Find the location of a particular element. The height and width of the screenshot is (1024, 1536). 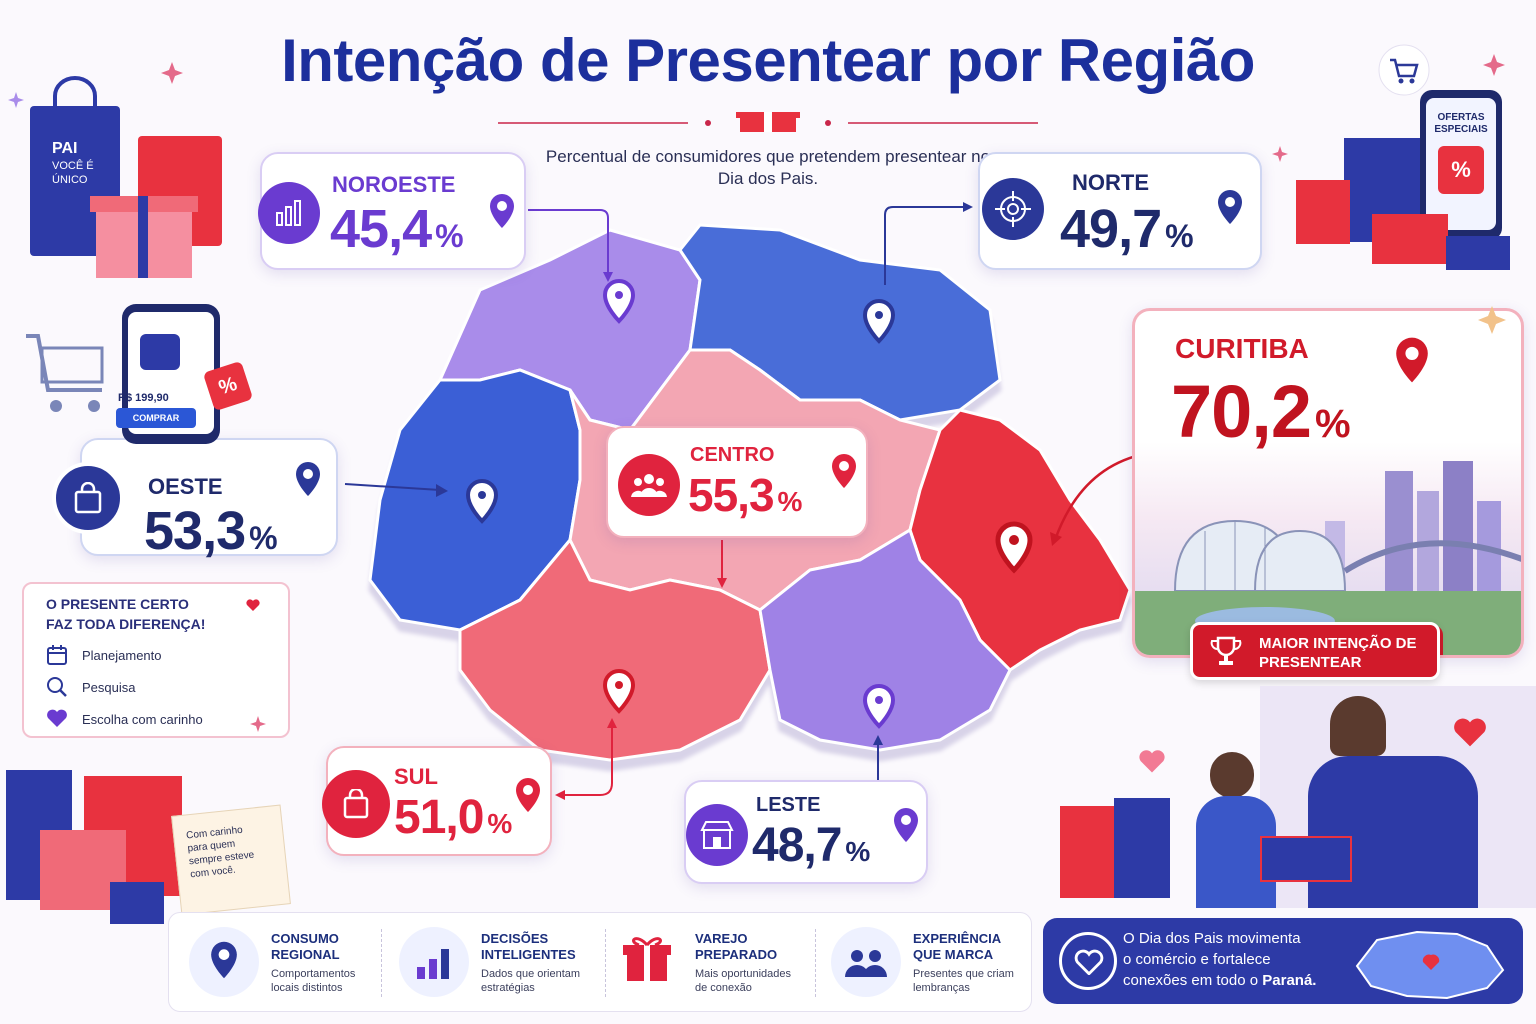

page-title: Intenção de Presentear por Região is located at coordinates (768, 60).